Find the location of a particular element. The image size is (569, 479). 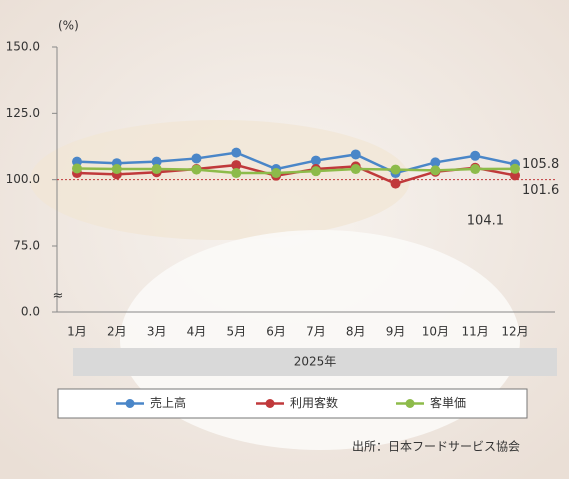

y-tick-label: 150.0 is located at coordinates (23, 47).